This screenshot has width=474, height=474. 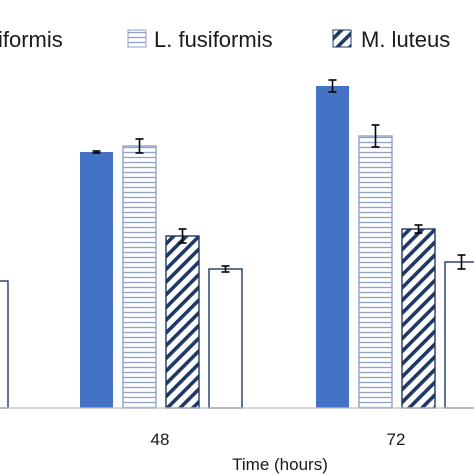 What do you see at coordinates (405, 39) in the screenshot?
I see `legend-label-diagonal-hatch: M. luteus` at bounding box center [405, 39].